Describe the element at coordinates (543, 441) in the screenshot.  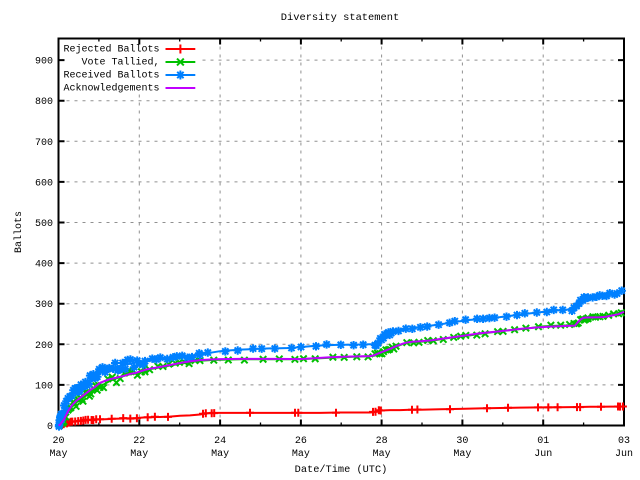
I see `svg-text: 01` at that location.